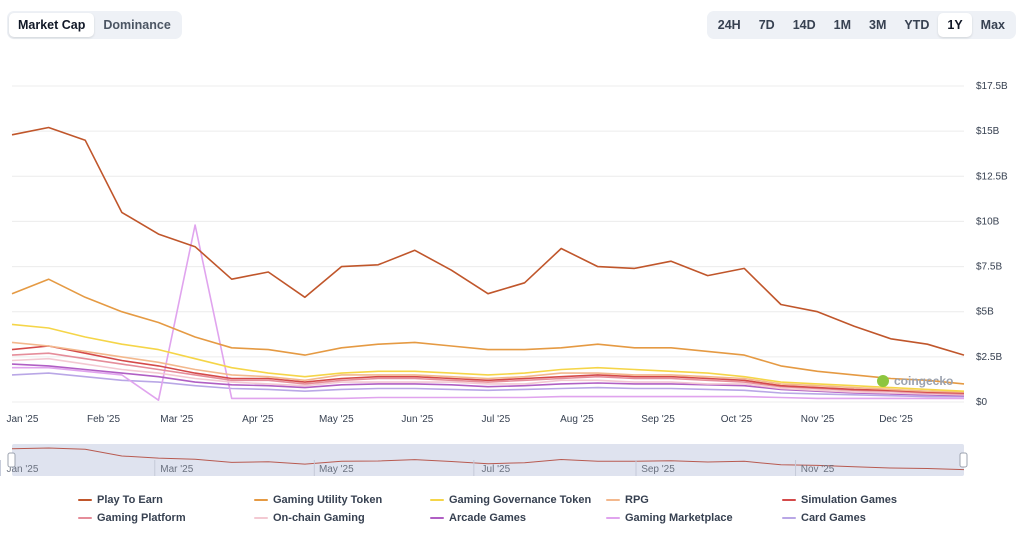  Describe the element at coordinates (11, 460) in the screenshot. I see `navigator-left-handle` at that location.